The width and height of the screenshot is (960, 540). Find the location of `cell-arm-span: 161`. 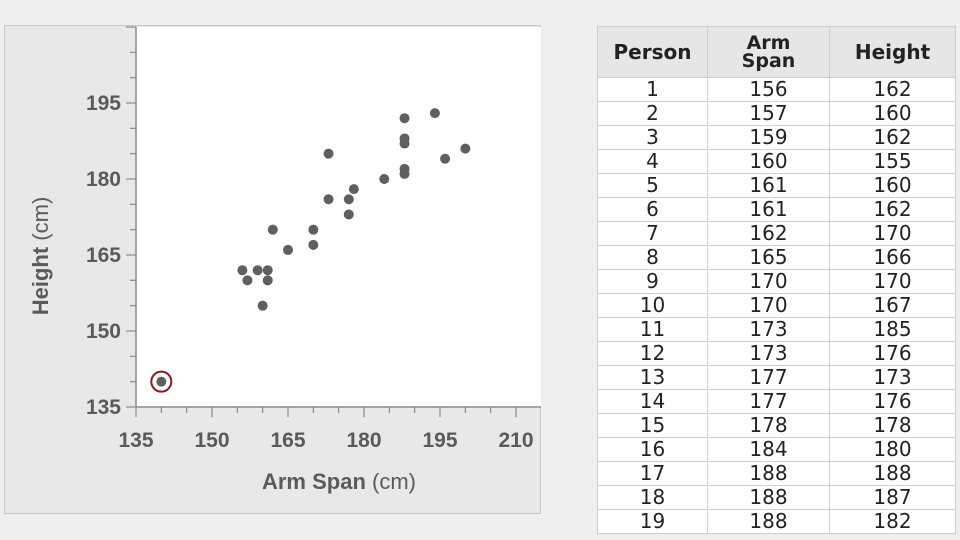

cell-arm-span: 161 is located at coordinates (768, 185).